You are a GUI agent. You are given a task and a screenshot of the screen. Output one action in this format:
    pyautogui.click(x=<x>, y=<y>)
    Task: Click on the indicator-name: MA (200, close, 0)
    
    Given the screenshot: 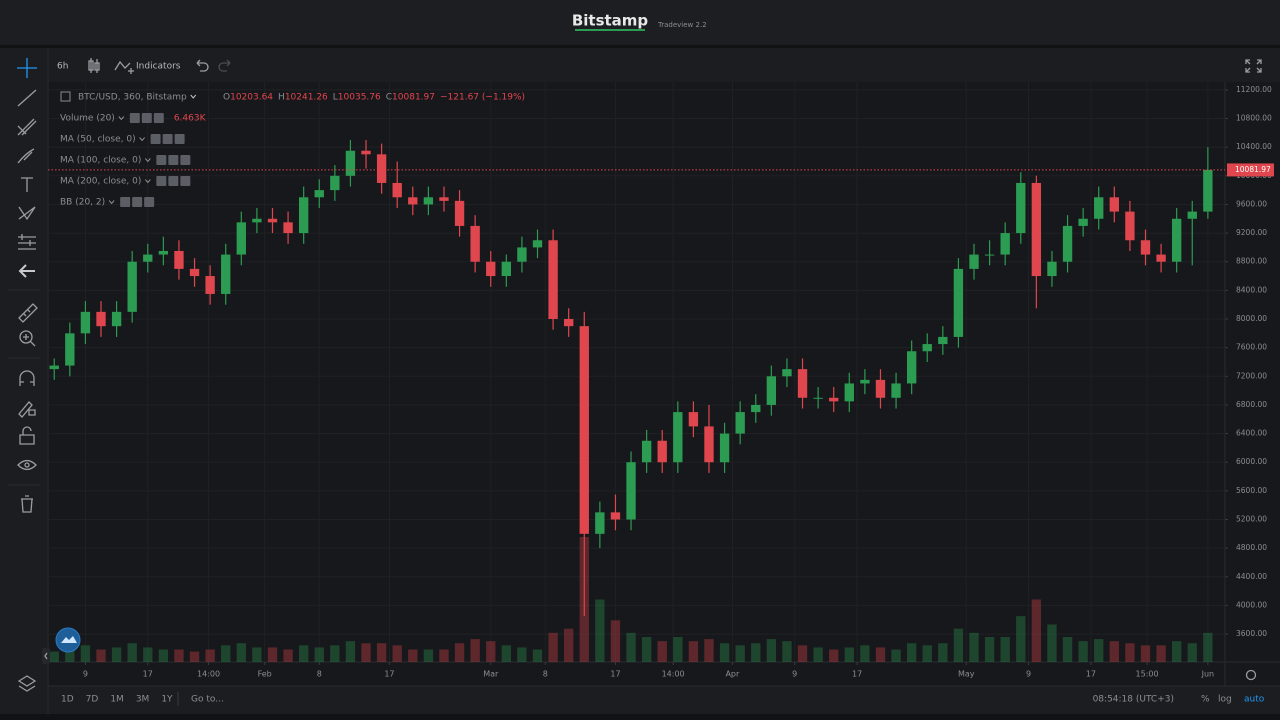 What is the action you would take?
    pyautogui.click(x=100, y=182)
    